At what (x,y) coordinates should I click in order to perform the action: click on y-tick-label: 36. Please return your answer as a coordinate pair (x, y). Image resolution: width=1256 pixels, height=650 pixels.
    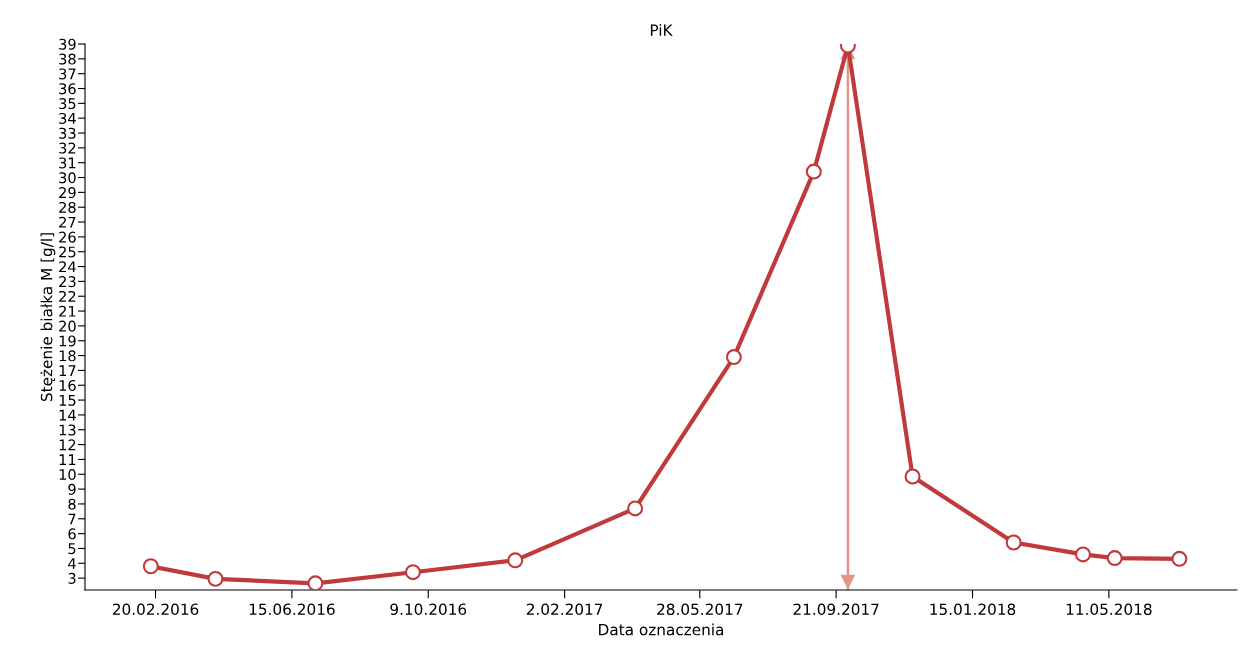
    Looking at the image, I should click on (67, 89).